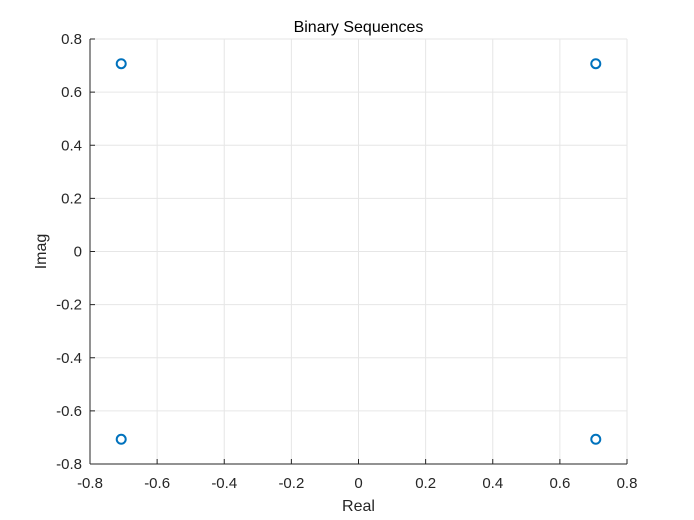  What do you see at coordinates (69, 411) in the screenshot?
I see `y-tick-label: -0.6` at bounding box center [69, 411].